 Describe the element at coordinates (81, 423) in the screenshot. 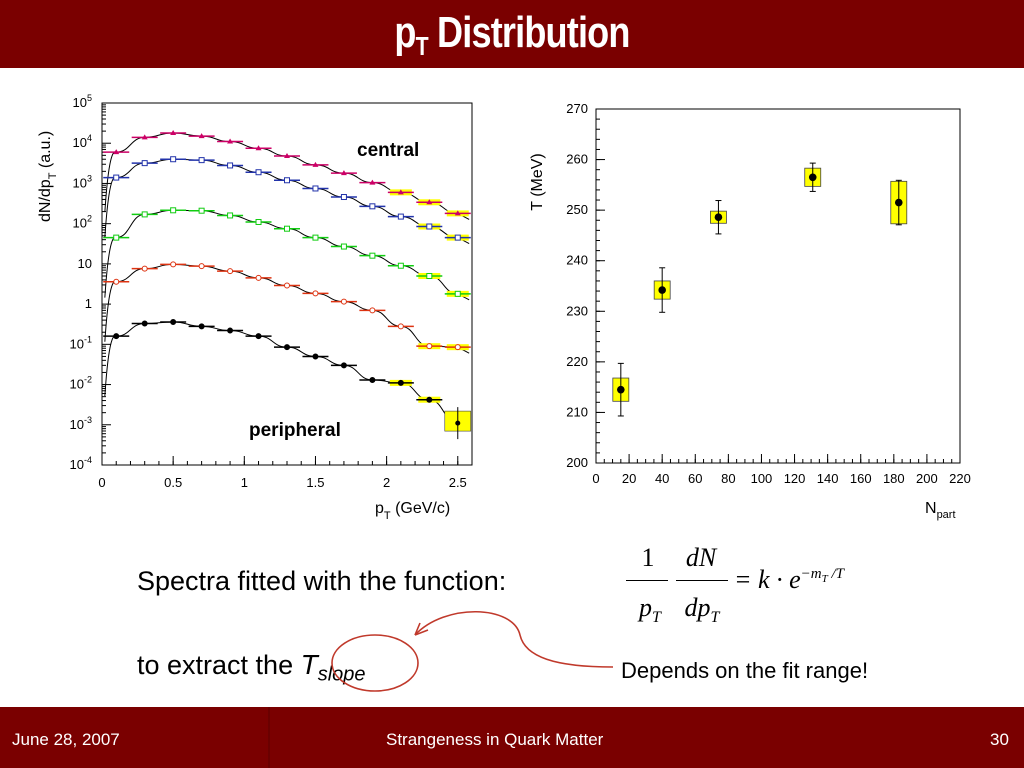

I see `y-tick-label: 10⁻³` at that location.